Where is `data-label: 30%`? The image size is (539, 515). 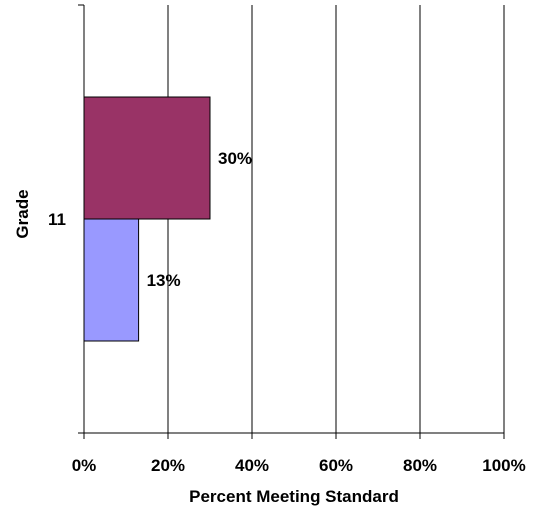 data-label: 30% is located at coordinates (235, 158).